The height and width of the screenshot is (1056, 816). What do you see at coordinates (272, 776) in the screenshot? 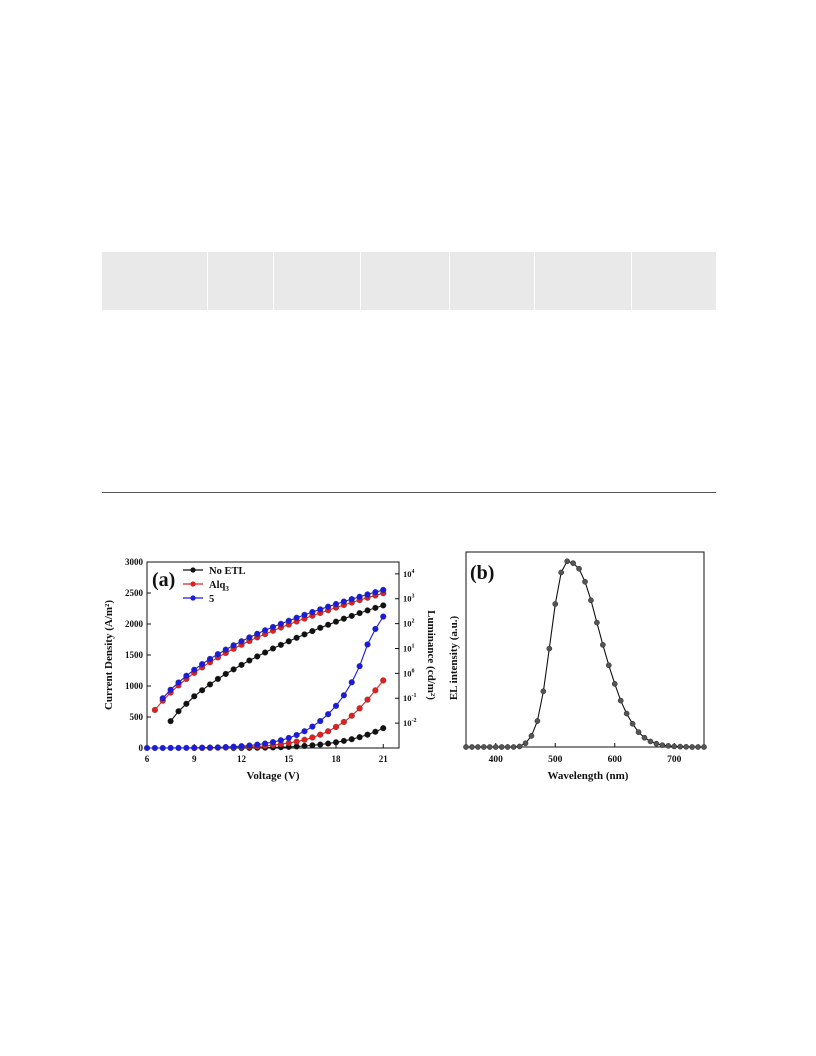
I see `a-x-axis-title: Voltage (V)` at bounding box center [272, 776].